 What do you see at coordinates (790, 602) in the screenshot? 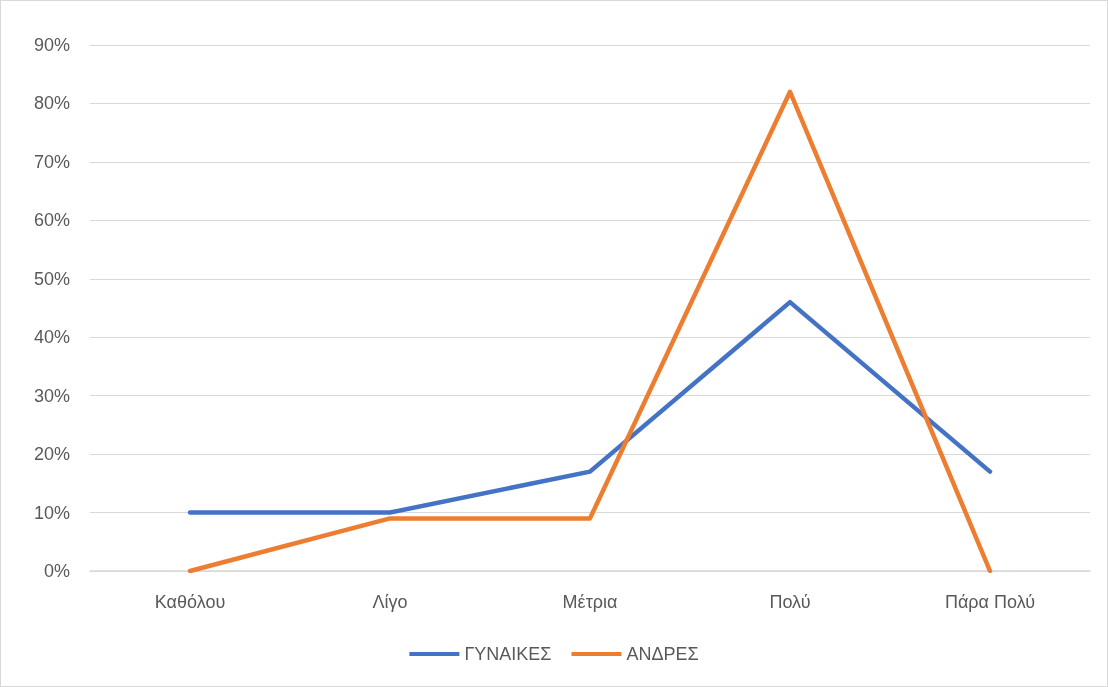
I see `x-tick-label: Πολύ` at bounding box center [790, 602].